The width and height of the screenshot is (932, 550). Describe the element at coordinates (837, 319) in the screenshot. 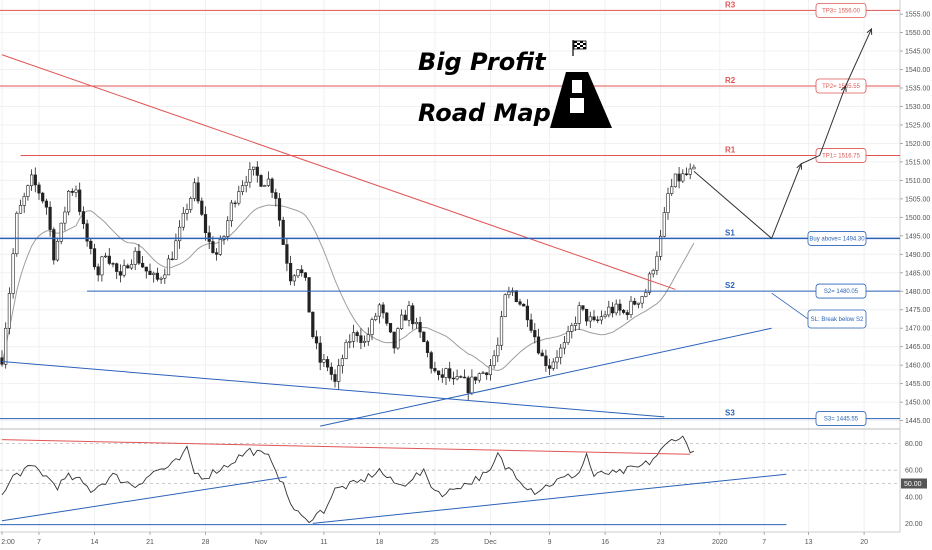

I see `stop-loss-note-box` at that location.